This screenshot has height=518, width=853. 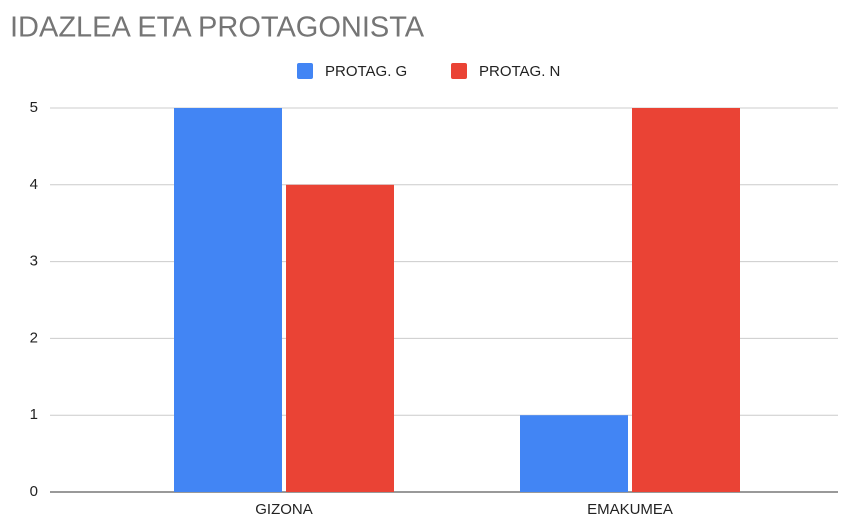 I want to click on y-tick-label: 4, so click(x=34, y=184).